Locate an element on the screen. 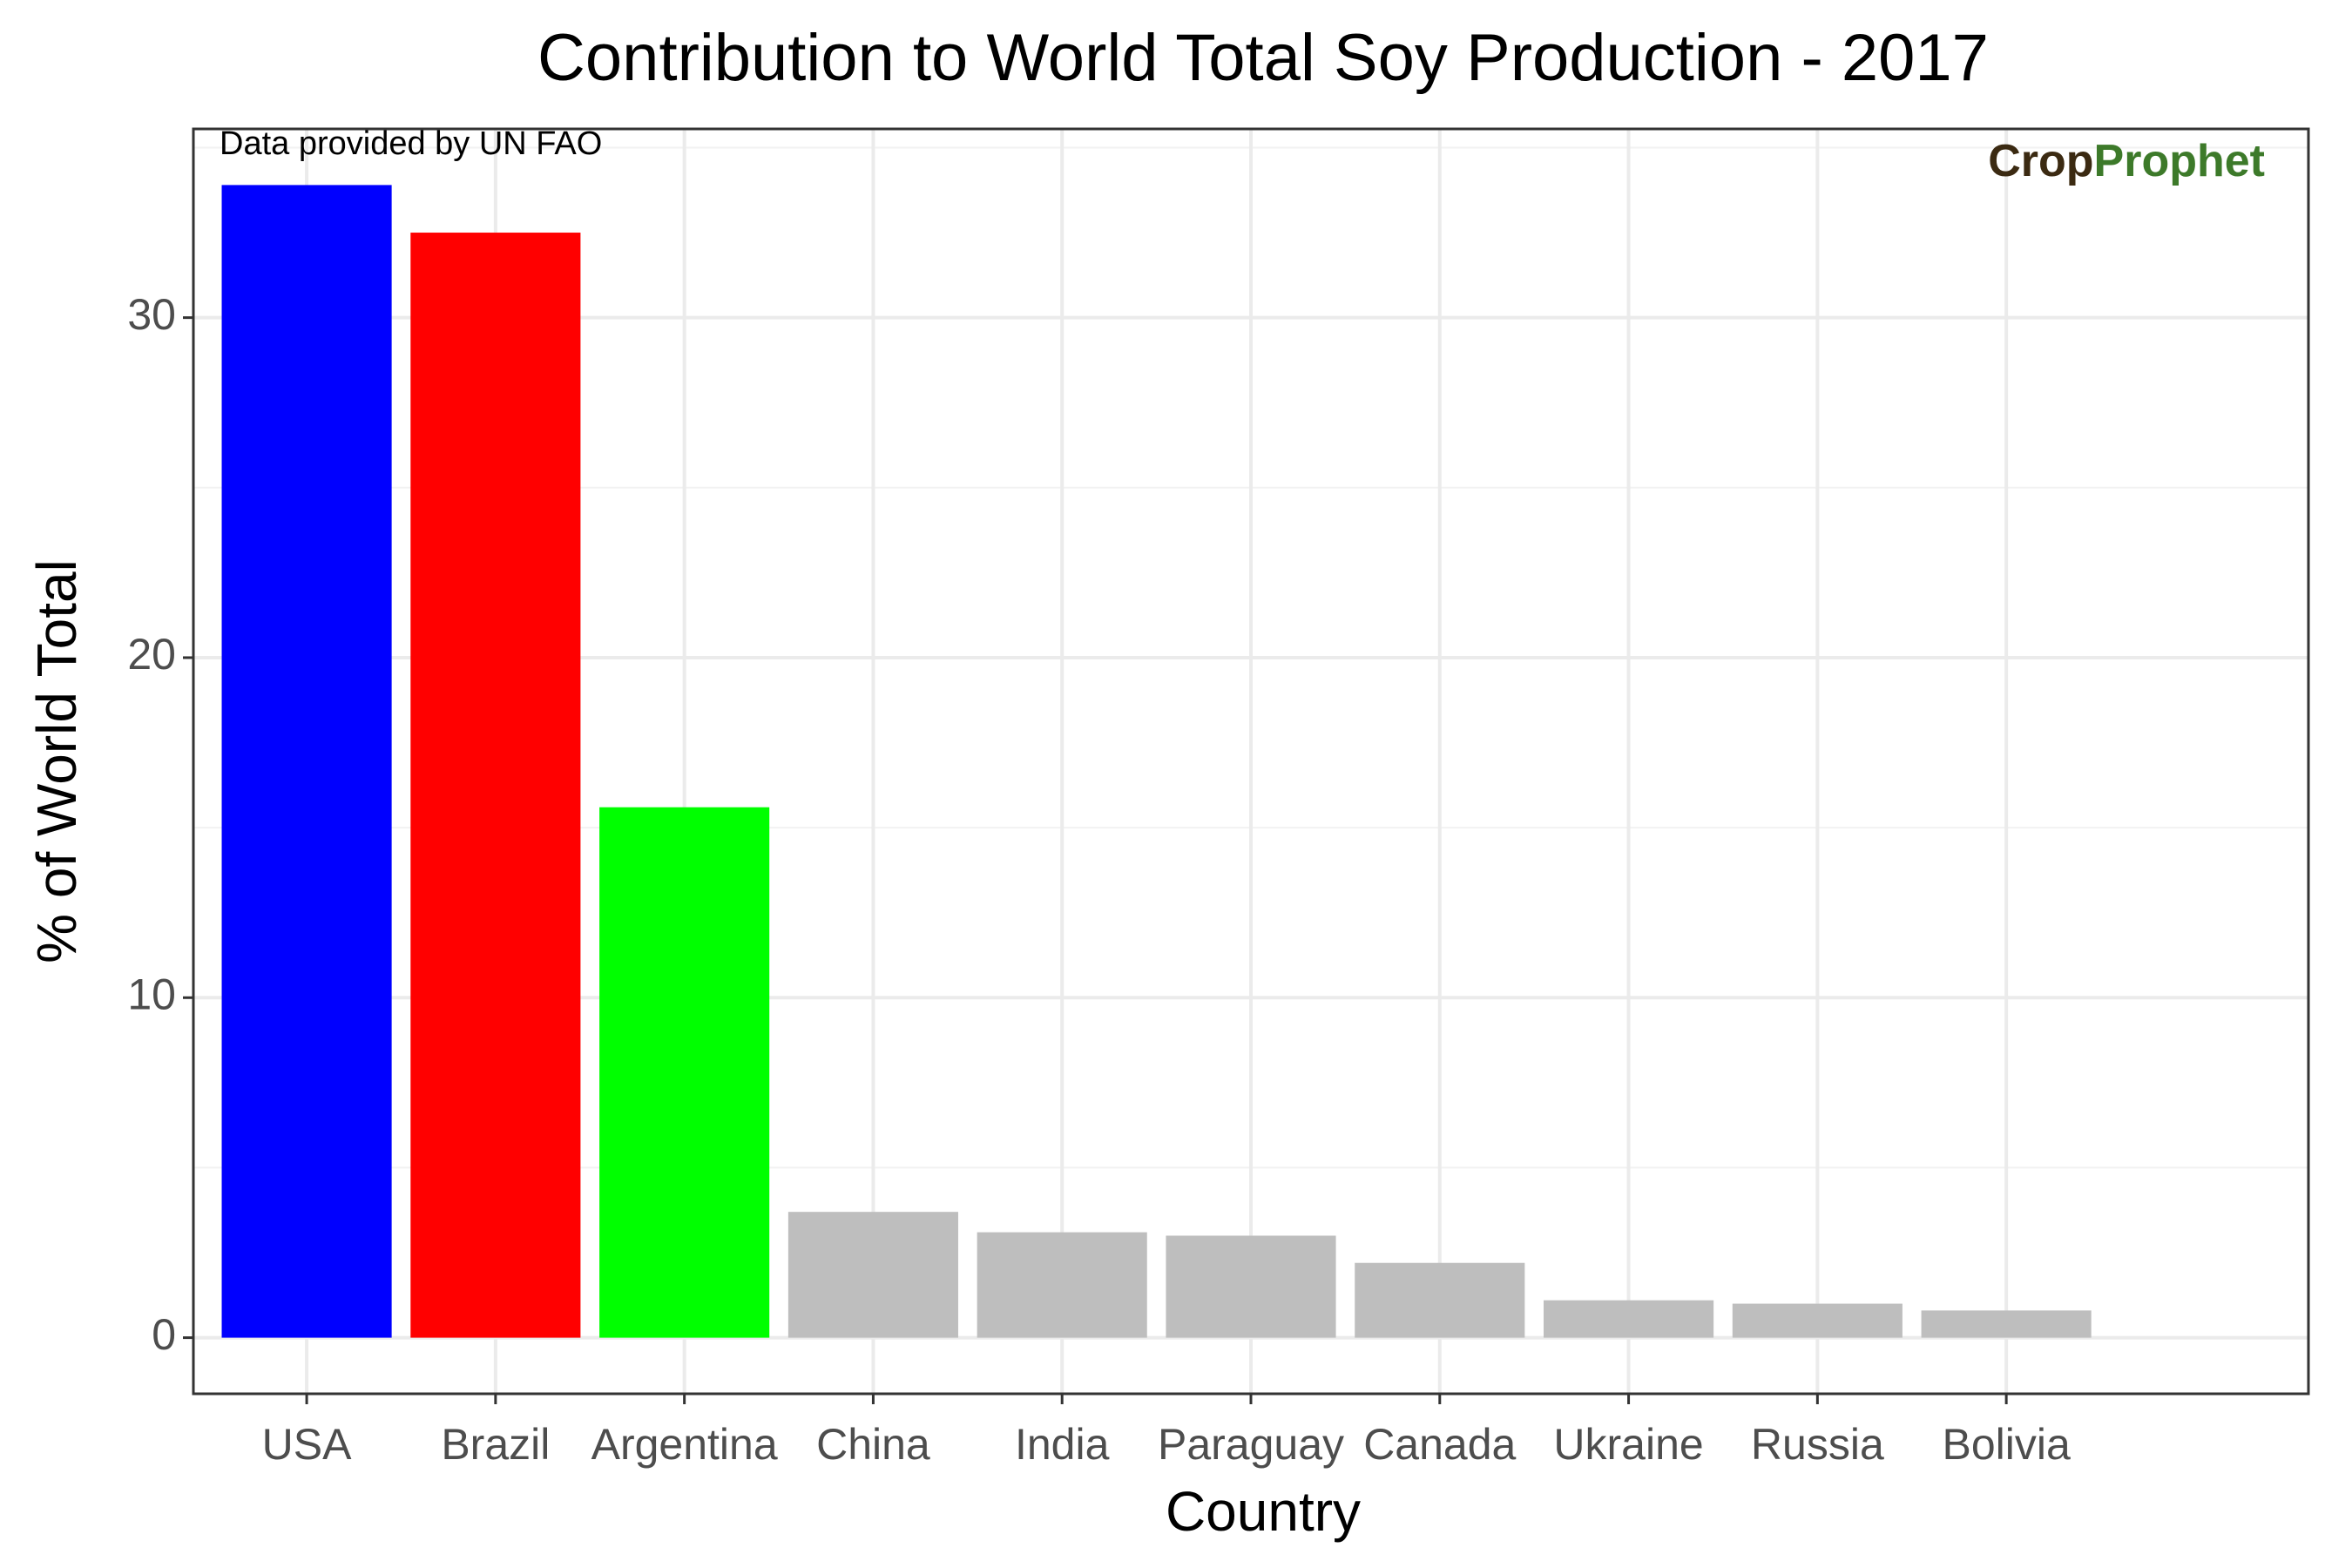 This screenshot has width=2352, height=1568. x-tick-label: India is located at coordinates (1063, 1444).